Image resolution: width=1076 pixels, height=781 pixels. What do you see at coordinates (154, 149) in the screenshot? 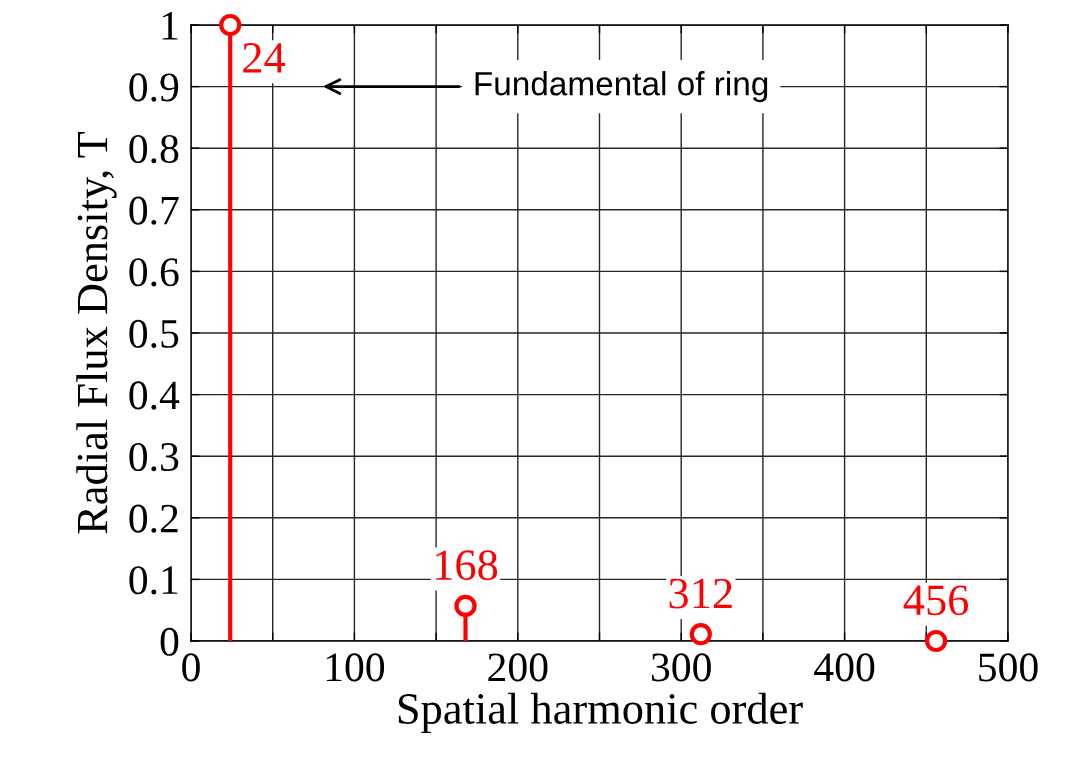
I see `y-tick-label: 0.8` at bounding box center [154, 149].